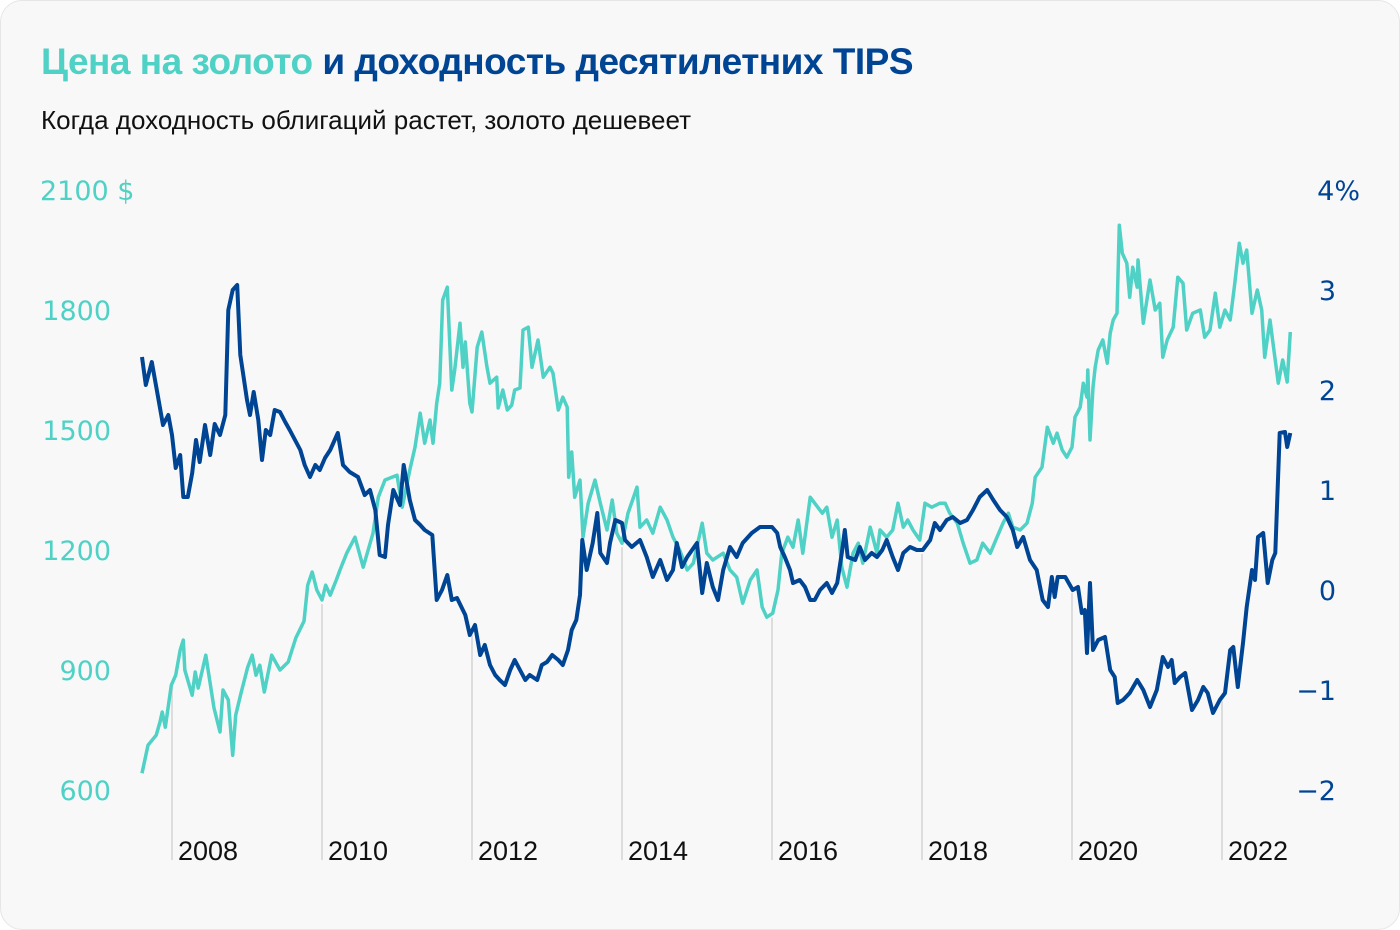 This screenshot has height=930, width=1400. What do you see at coordinates (658, 851) in the screenshot?
I see `x-tick-label: 2014` at bounding box center [658, 851].